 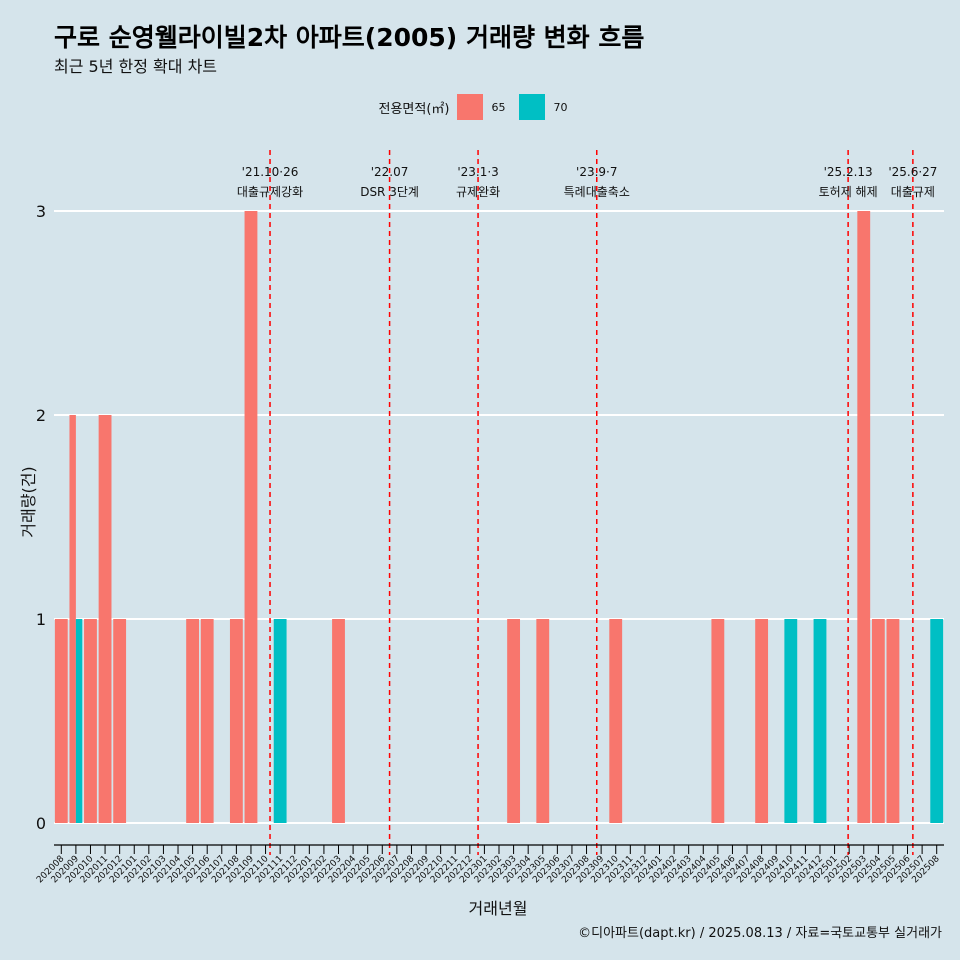 I want to click on y-tick-label-2: 2, so click(x=41, y=415).